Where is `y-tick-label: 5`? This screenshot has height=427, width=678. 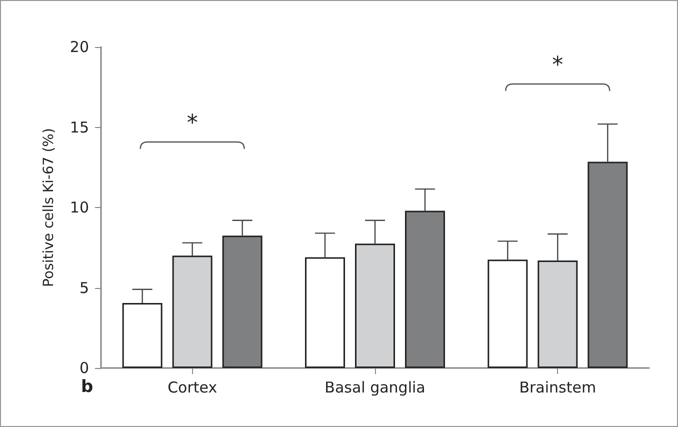
y-tick-label: 5 is located at coordinates (84, 287).